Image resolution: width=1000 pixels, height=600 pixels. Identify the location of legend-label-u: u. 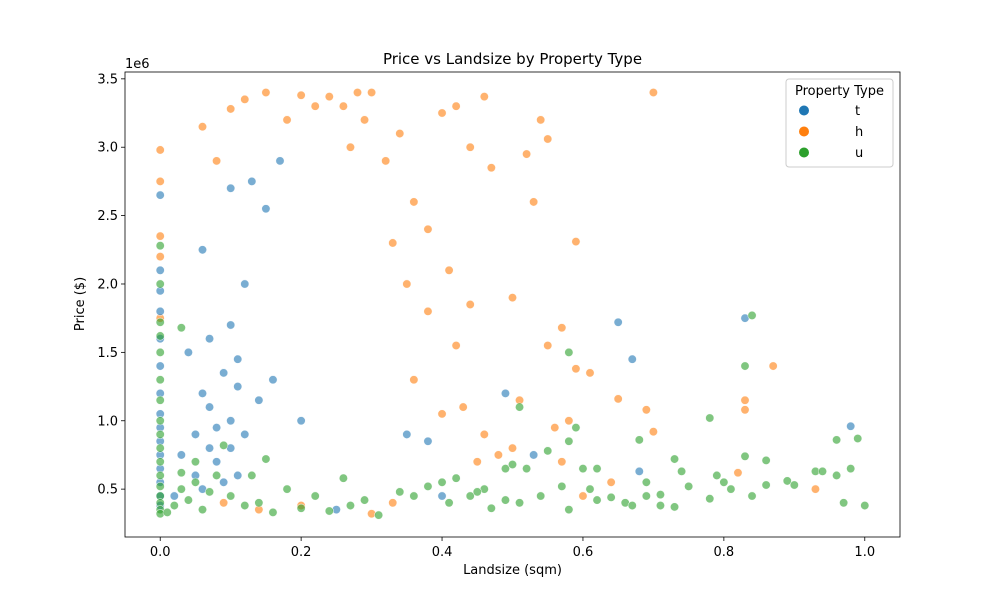
(859, 153).